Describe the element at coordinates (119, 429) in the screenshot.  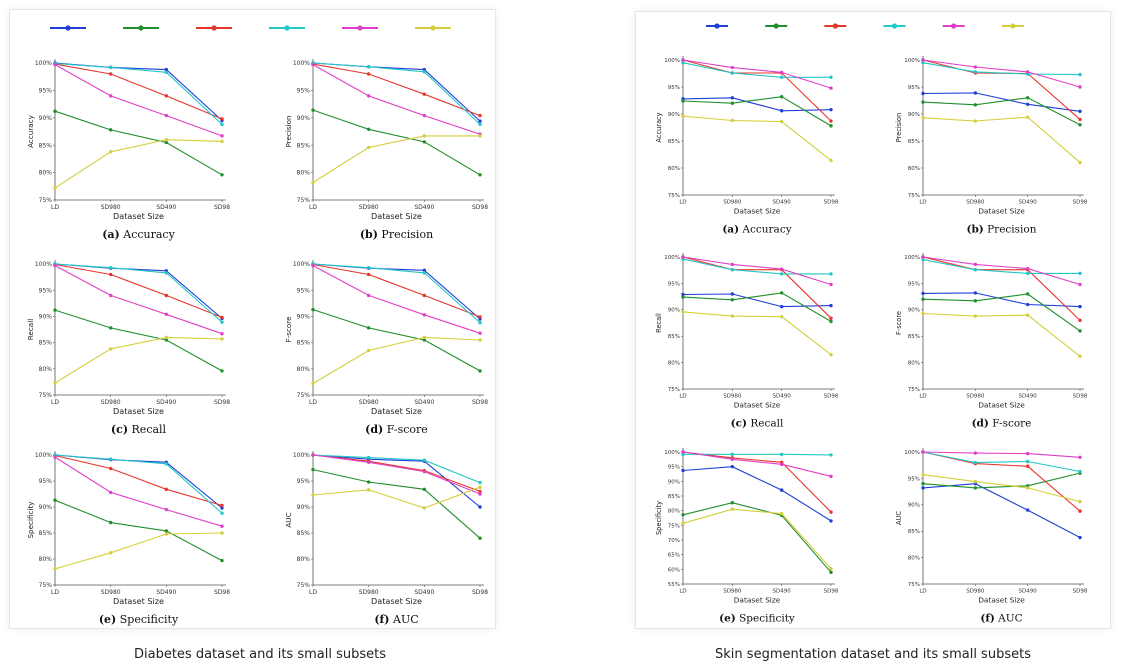
I see `subchart-tag: (c)` at that location.